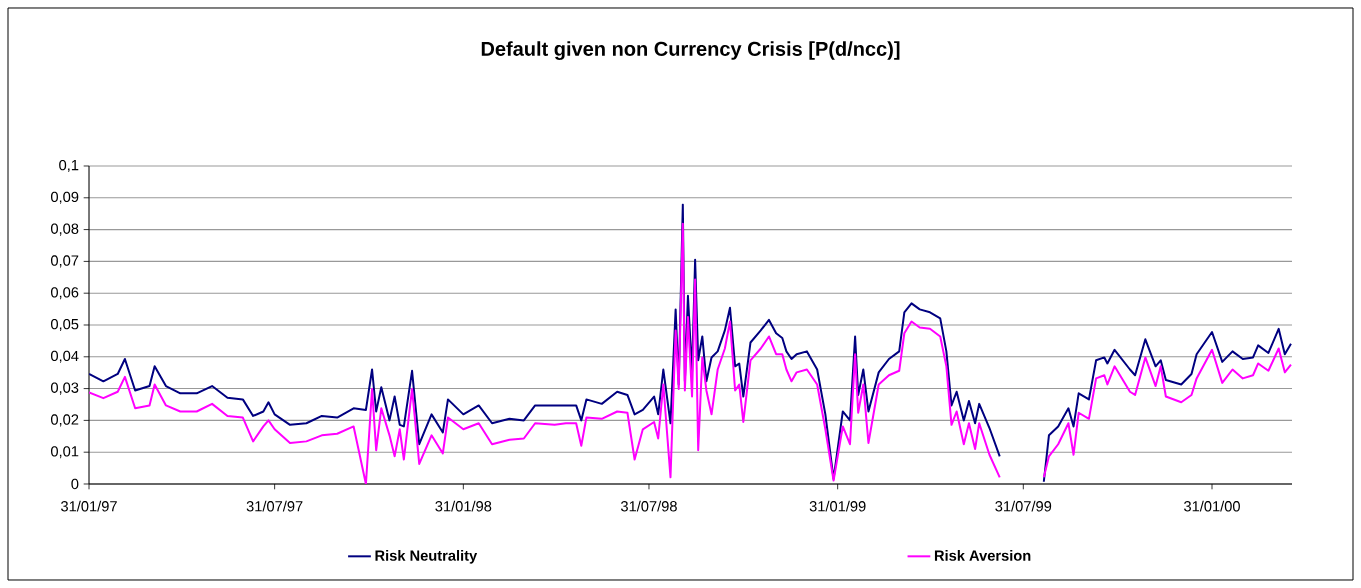  What do you see at coordinates (69, 166) in the screenshot?
I see `y-tick-label: 0,1` at bounding box center [69, 166].